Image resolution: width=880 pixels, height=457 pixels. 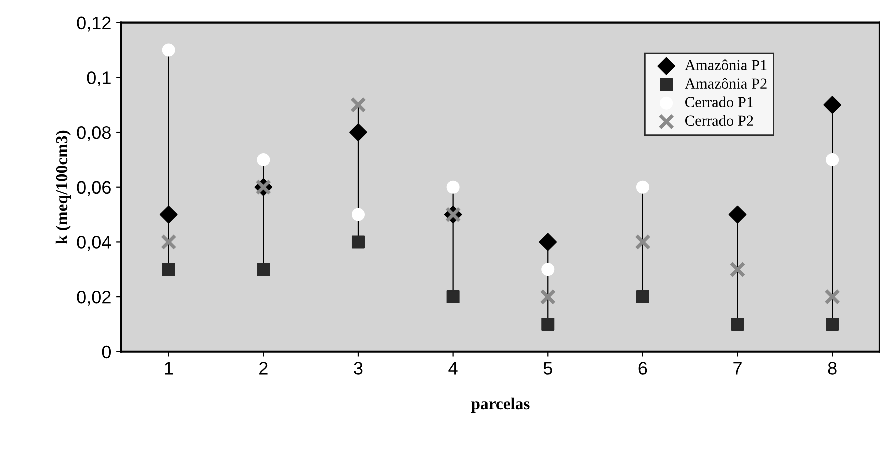 I want to click on legend-label: Cerrado P1, so click(x=720, y=102).